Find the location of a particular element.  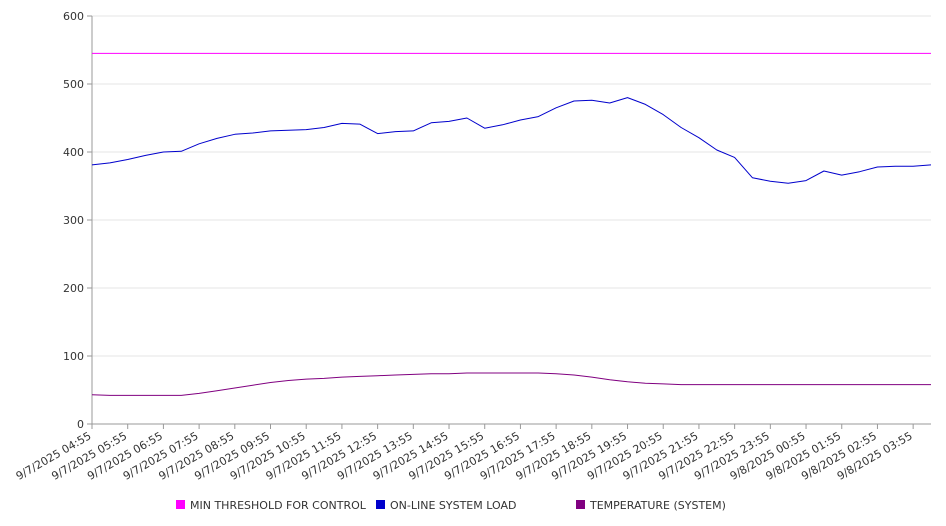

legend-item-label: ON-LINE SYSTEM LOAD is located at coordinates (453, 505).